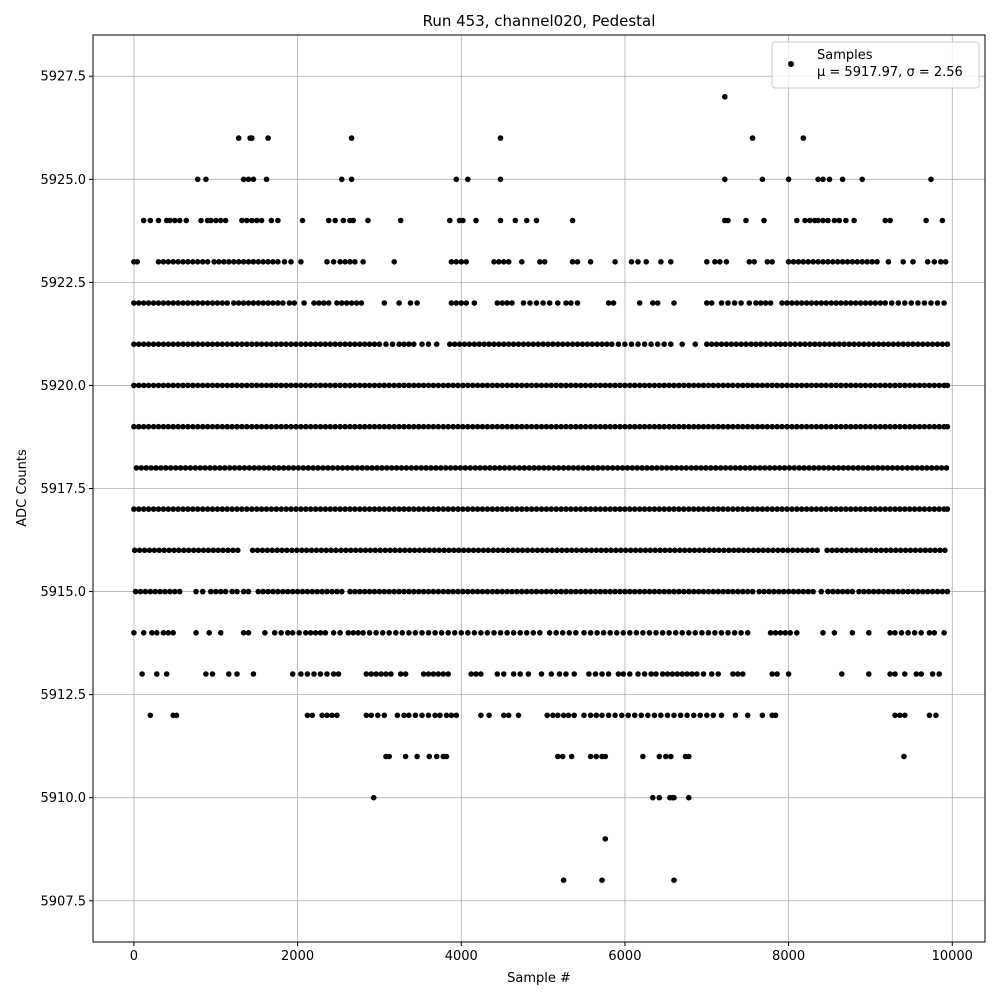 Image resolution: width=1000 pixels, height=1000 pixels. I want to click on legend-series-label: Samples, so click(845, 55).